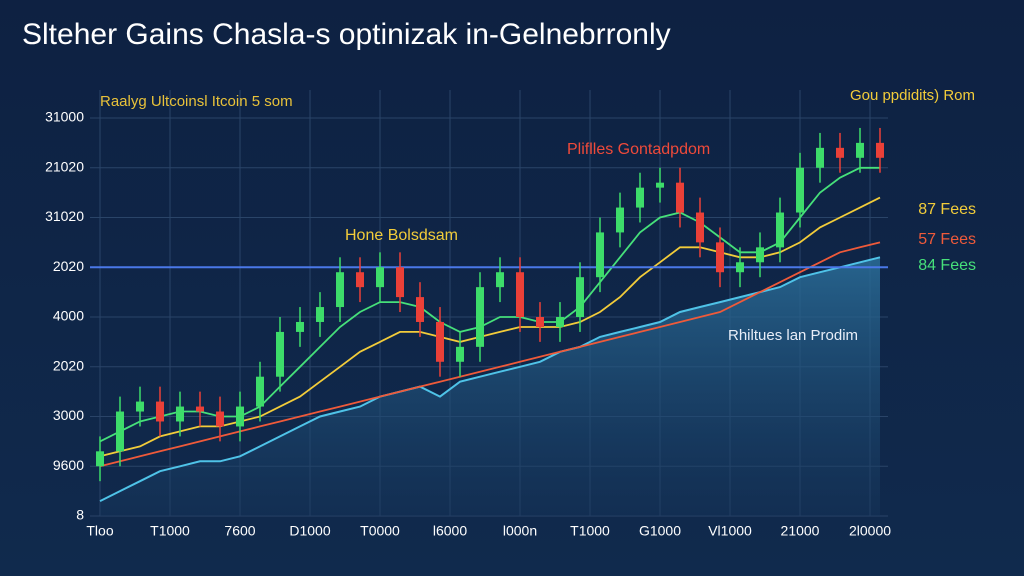 Image resolution: width=1024 pixels, height=576 pixels. Describe the element at coordinates (68, 415) in the screenshot. I see `y-tick-label: 3000` at that location.